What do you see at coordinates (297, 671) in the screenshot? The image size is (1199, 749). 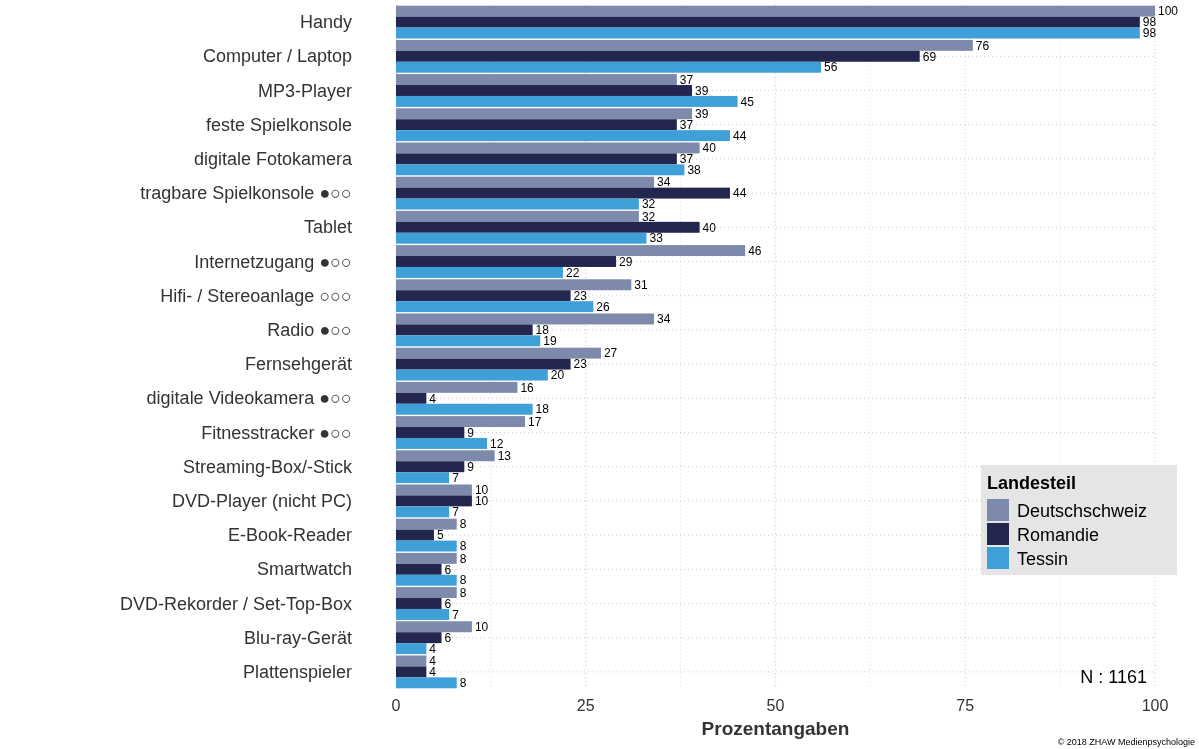 I see `y-tick-label: Plattenspieler` at bounding box center [297, 671].